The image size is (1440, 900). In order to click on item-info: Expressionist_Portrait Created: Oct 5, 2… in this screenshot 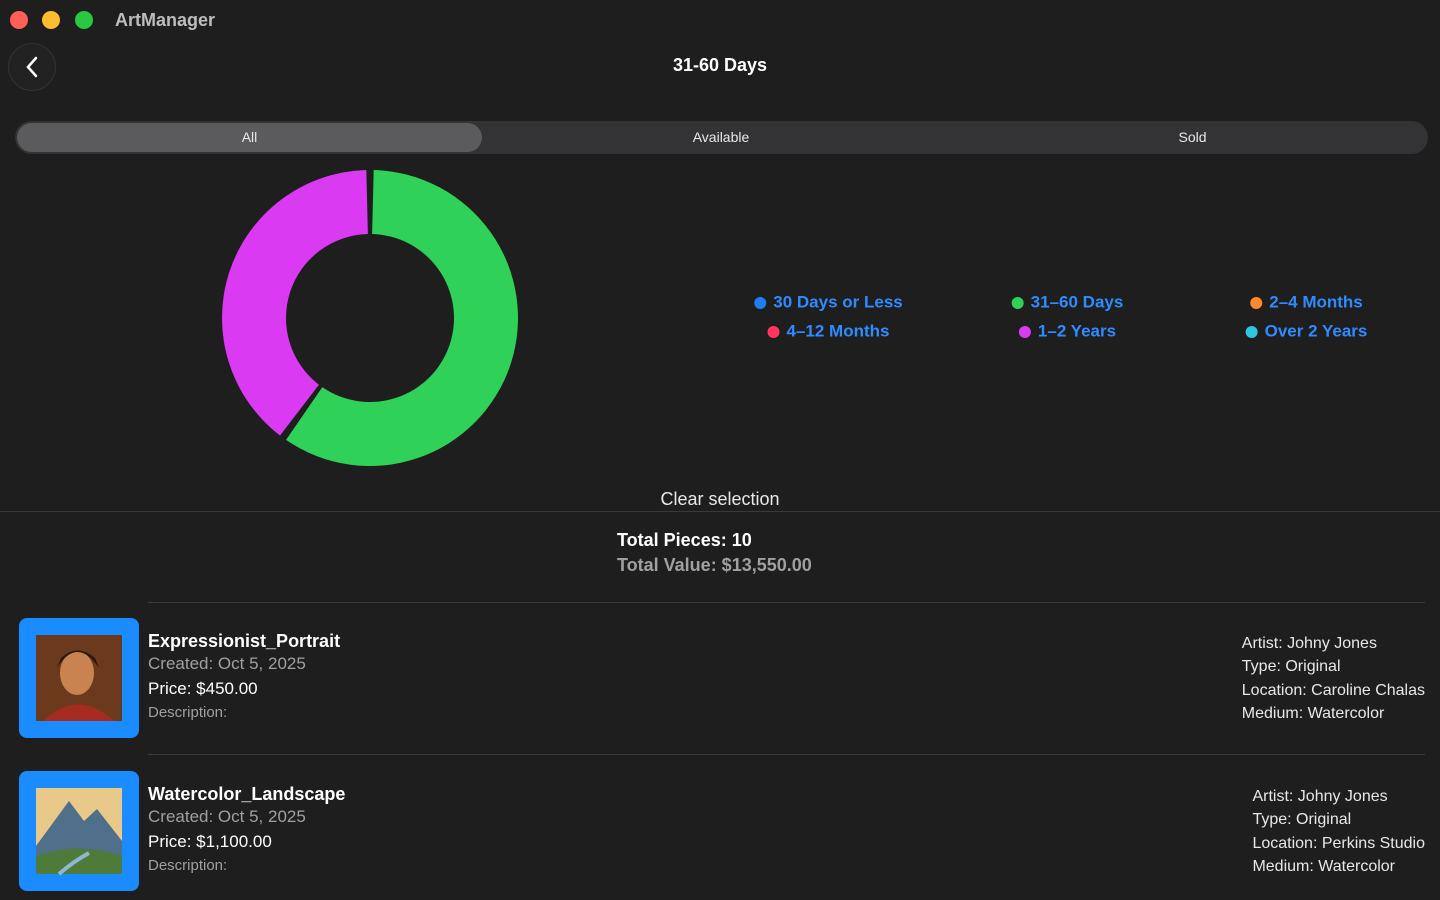, I will do `click(244, 678)`.